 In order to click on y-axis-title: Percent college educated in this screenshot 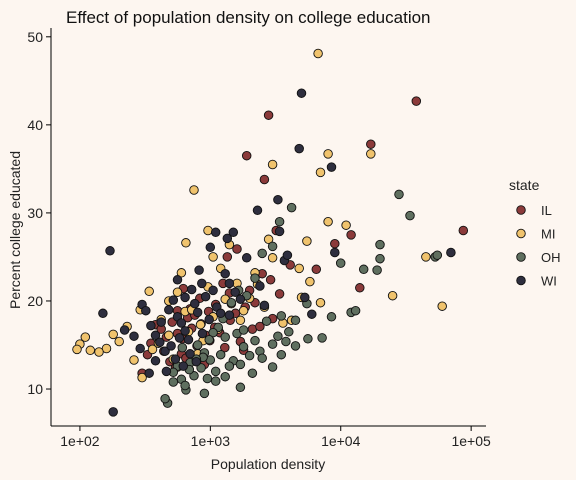, I will do `click(15, 230)`.